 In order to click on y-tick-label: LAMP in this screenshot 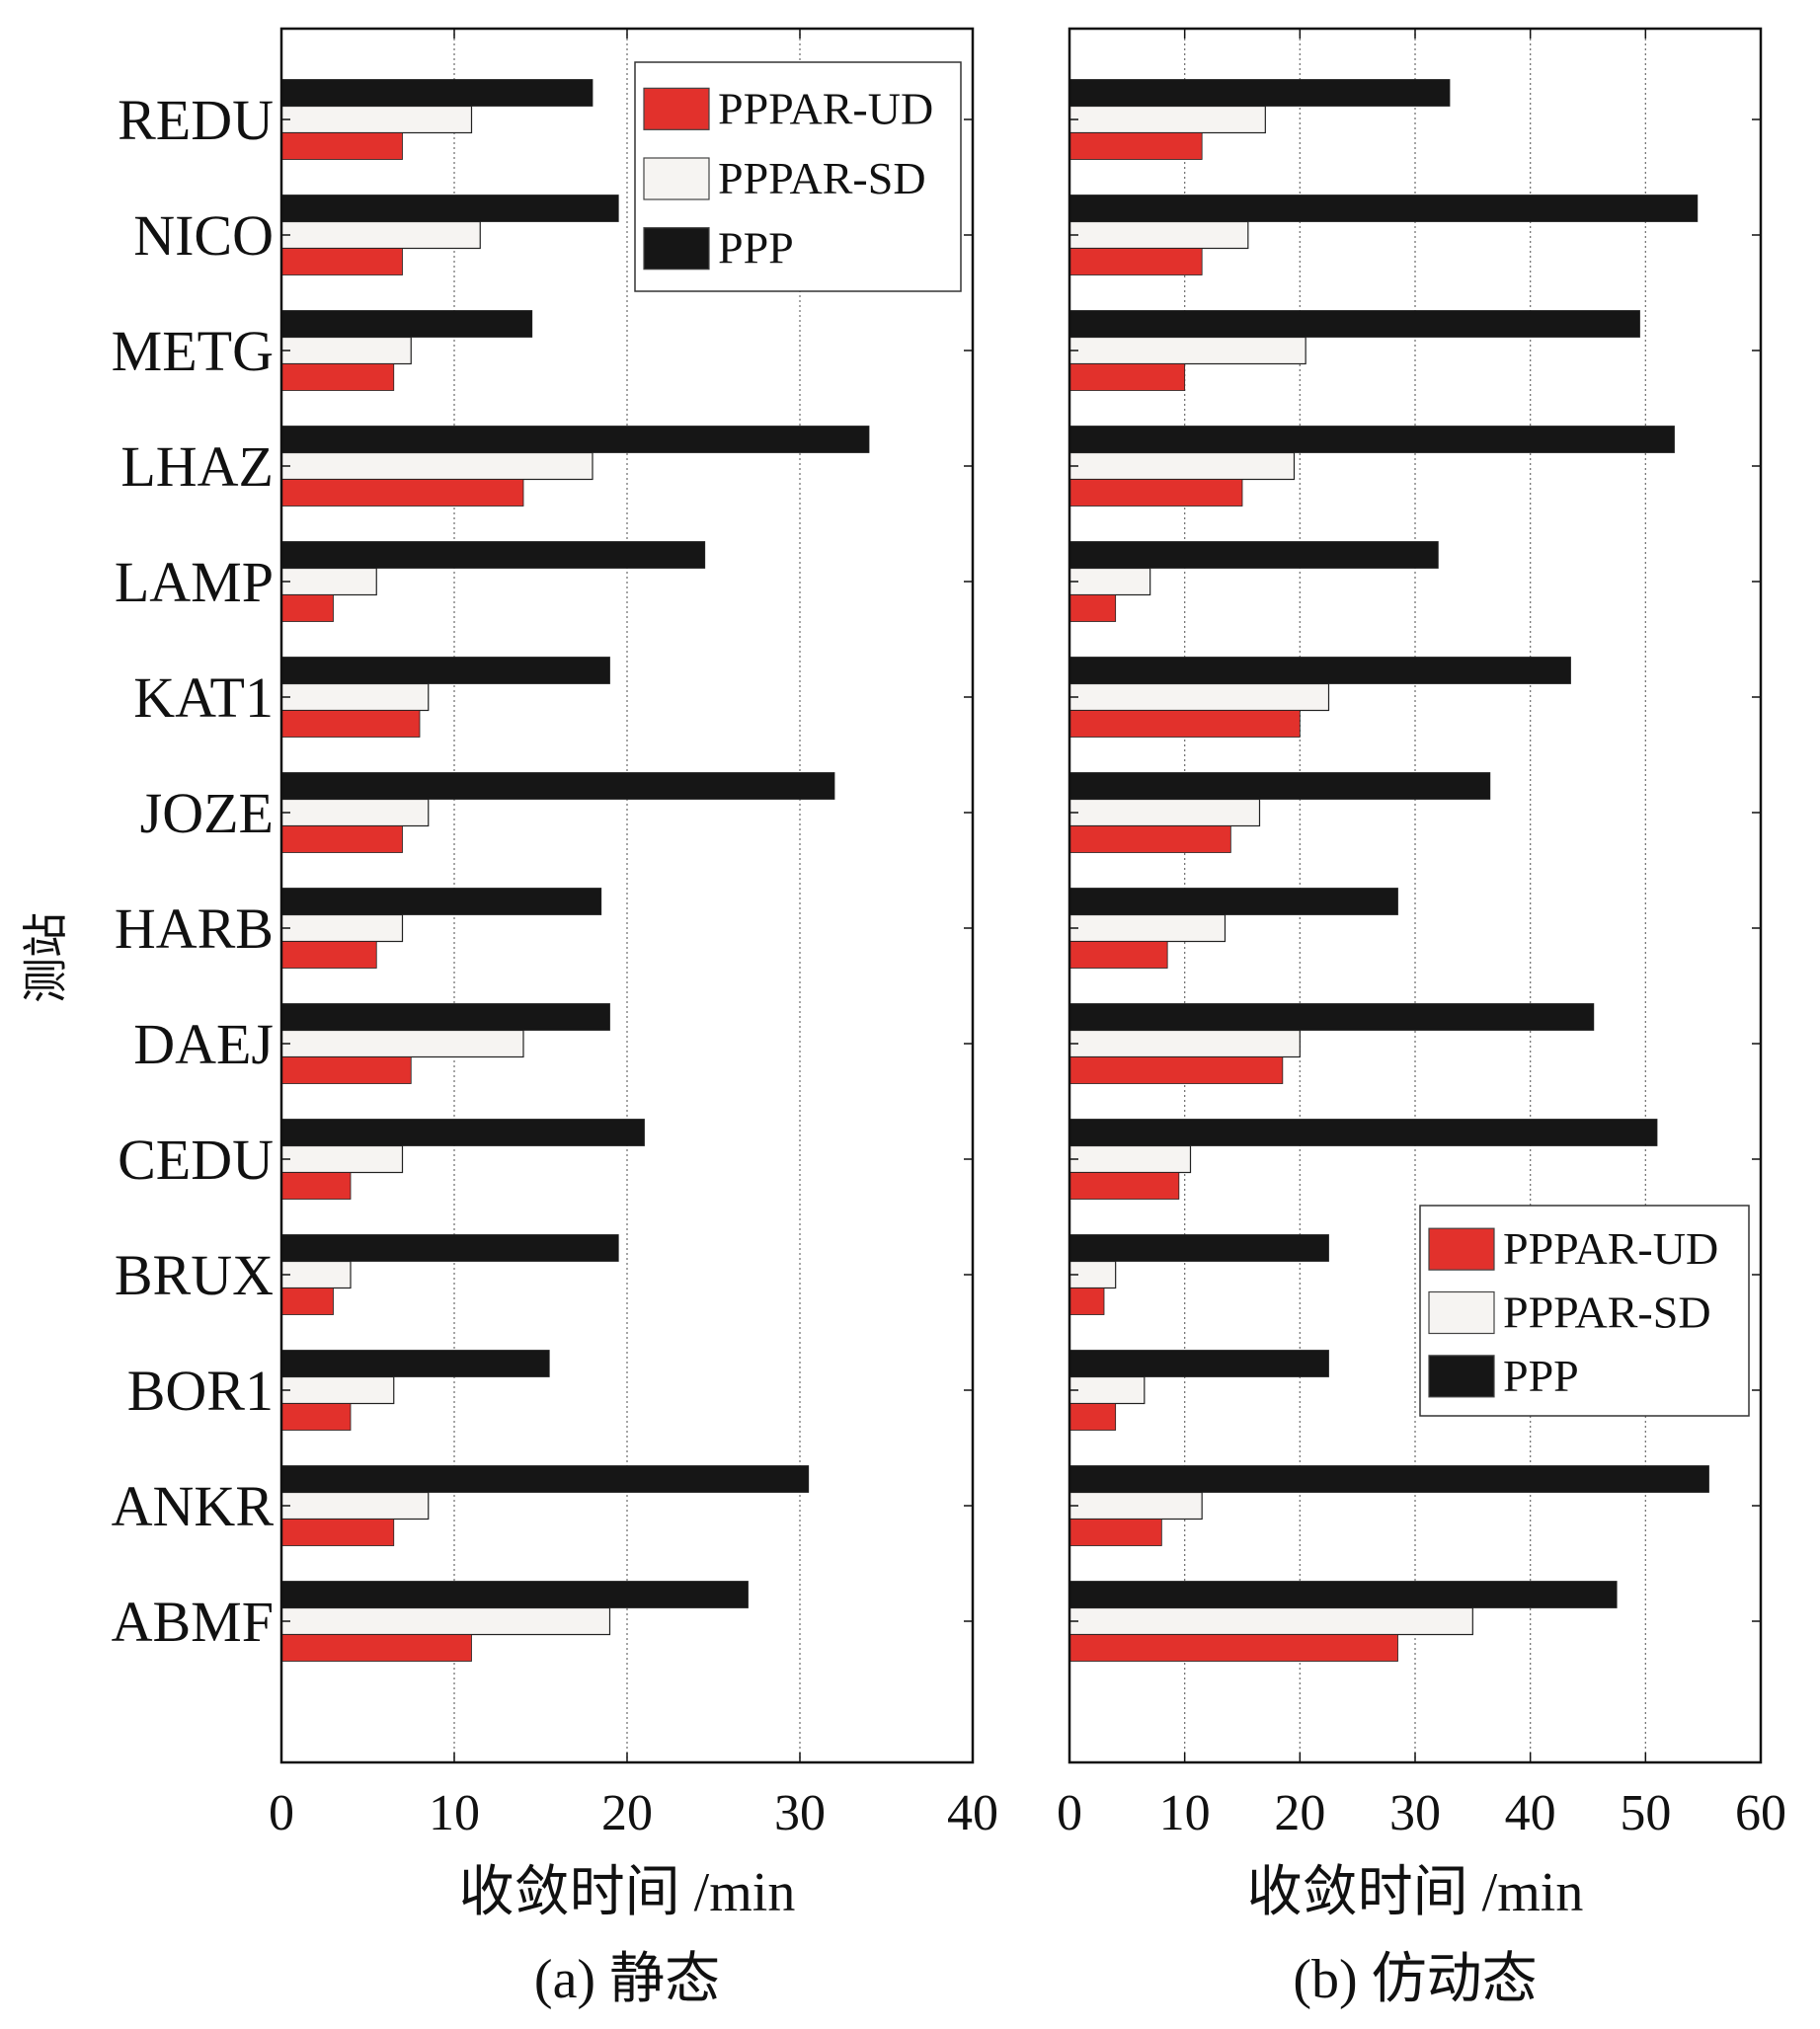, I will do `click(194, 582)`.